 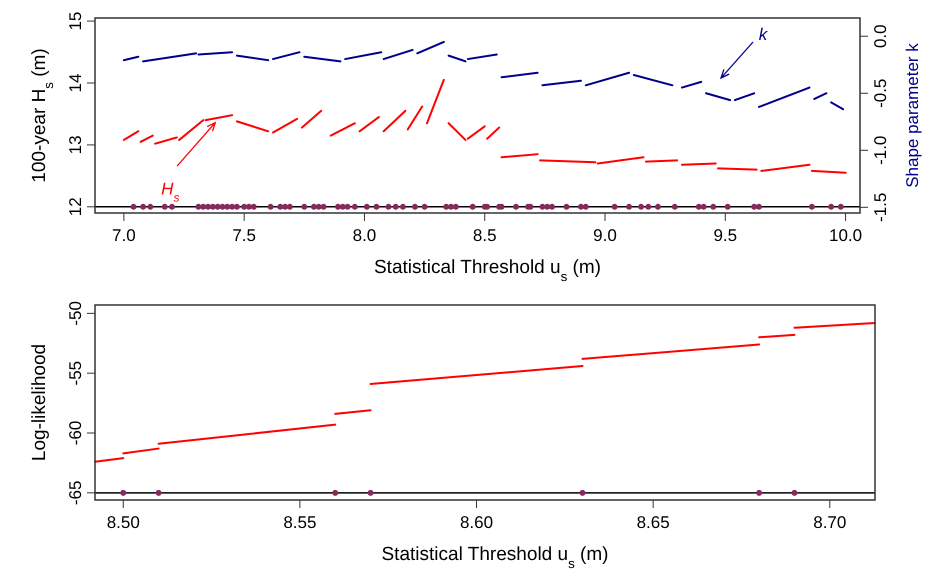 What do you see at coordinates (75, 144) in the screenshot?
I see `y-tick-label: 13` at bounding box center [75, 144].